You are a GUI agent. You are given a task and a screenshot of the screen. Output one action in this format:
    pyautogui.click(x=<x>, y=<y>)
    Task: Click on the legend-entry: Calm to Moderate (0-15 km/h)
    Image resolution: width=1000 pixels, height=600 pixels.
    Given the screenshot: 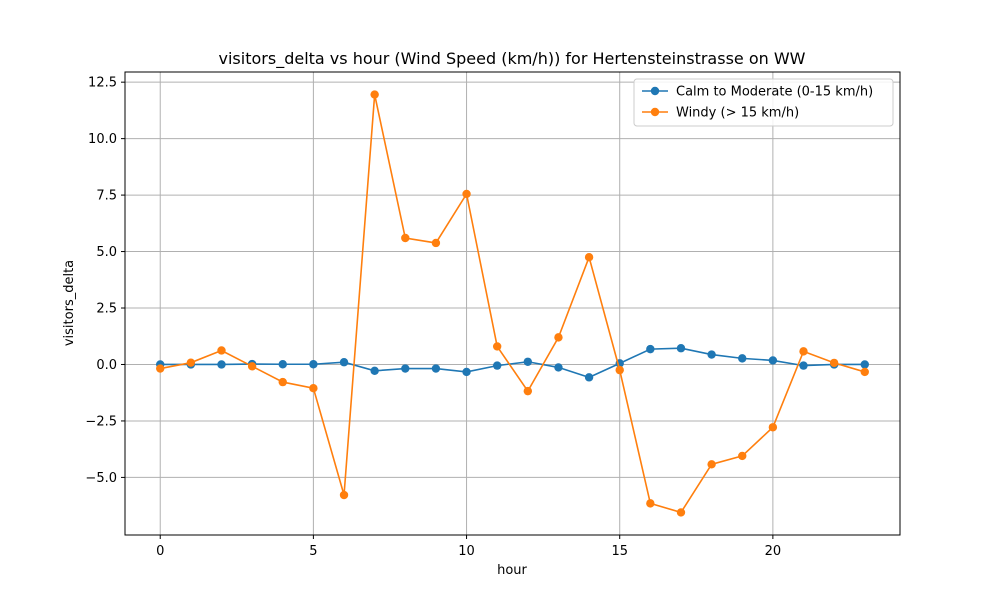 What is the action you would take?
    pyautogui.click(x=757, y=92)
    